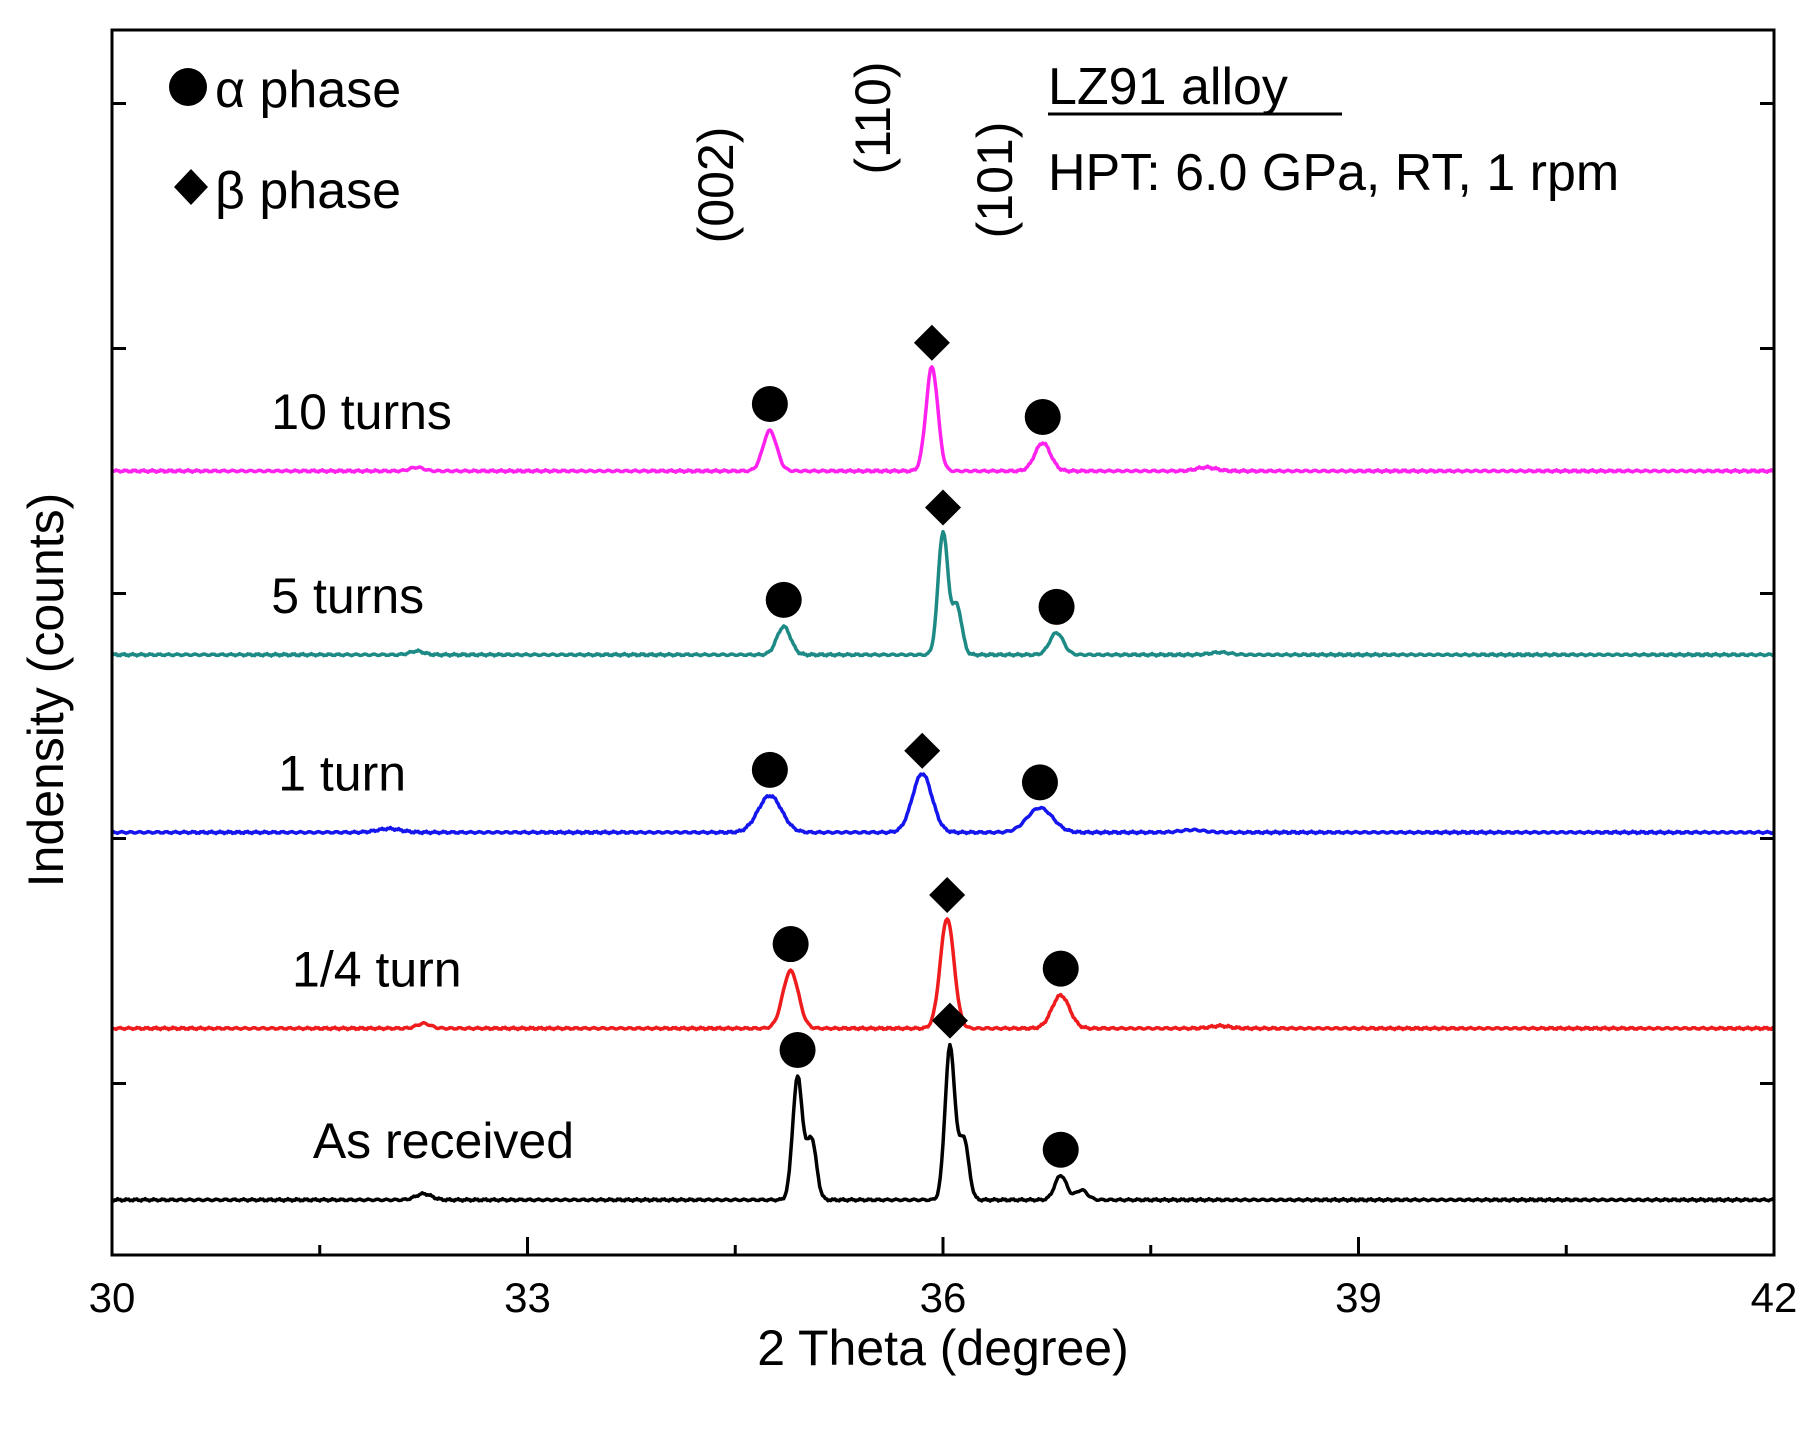 Image resolution: width=1812 pixels, height=1440 pixels. Describe the element at coordinates (285, 140) in the screenshot. I see `legend: α phase β phase` at that location.